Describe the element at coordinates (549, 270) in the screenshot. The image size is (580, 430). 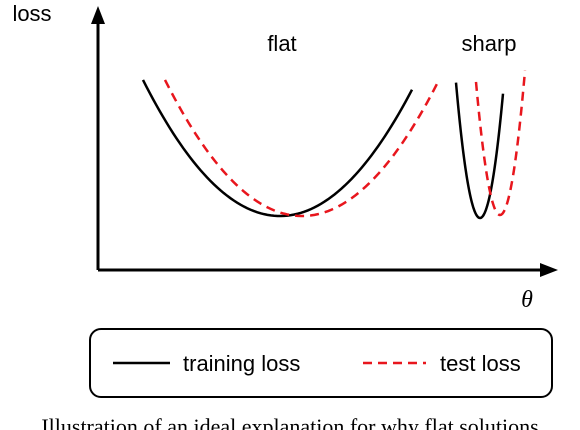
I see `x-axis-arrowhead` at that location.